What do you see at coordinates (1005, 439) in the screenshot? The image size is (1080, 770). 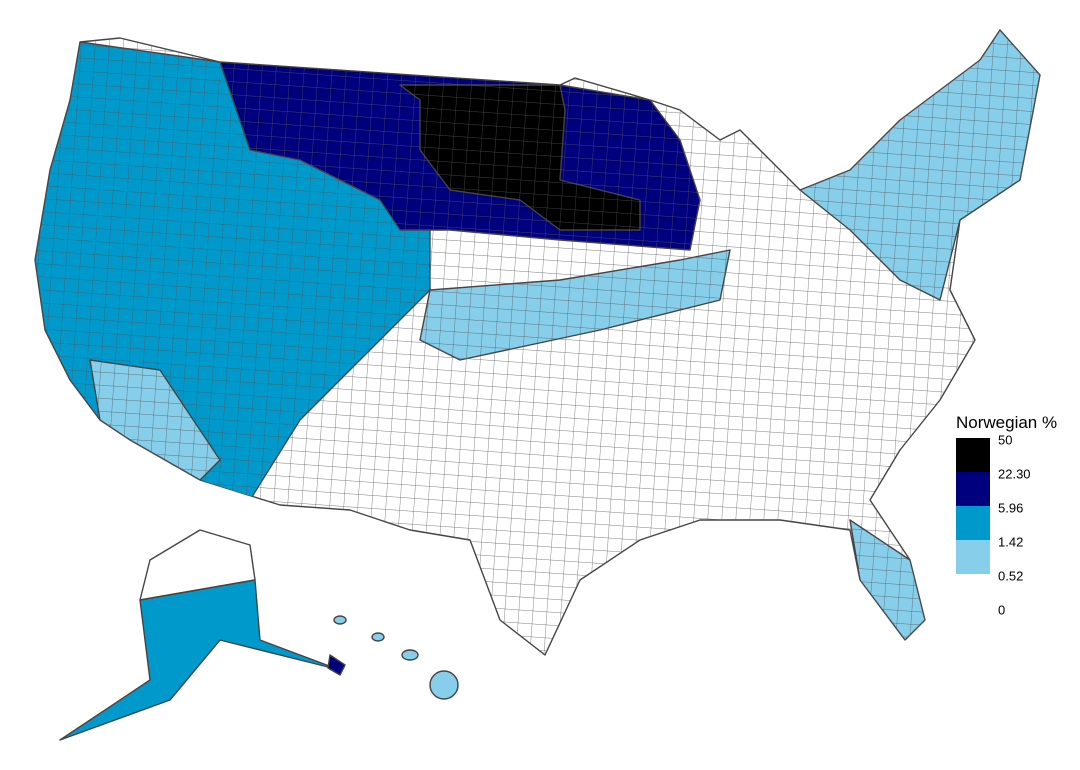 I see `legend-label: 50` at bounding box center [1005, 439].